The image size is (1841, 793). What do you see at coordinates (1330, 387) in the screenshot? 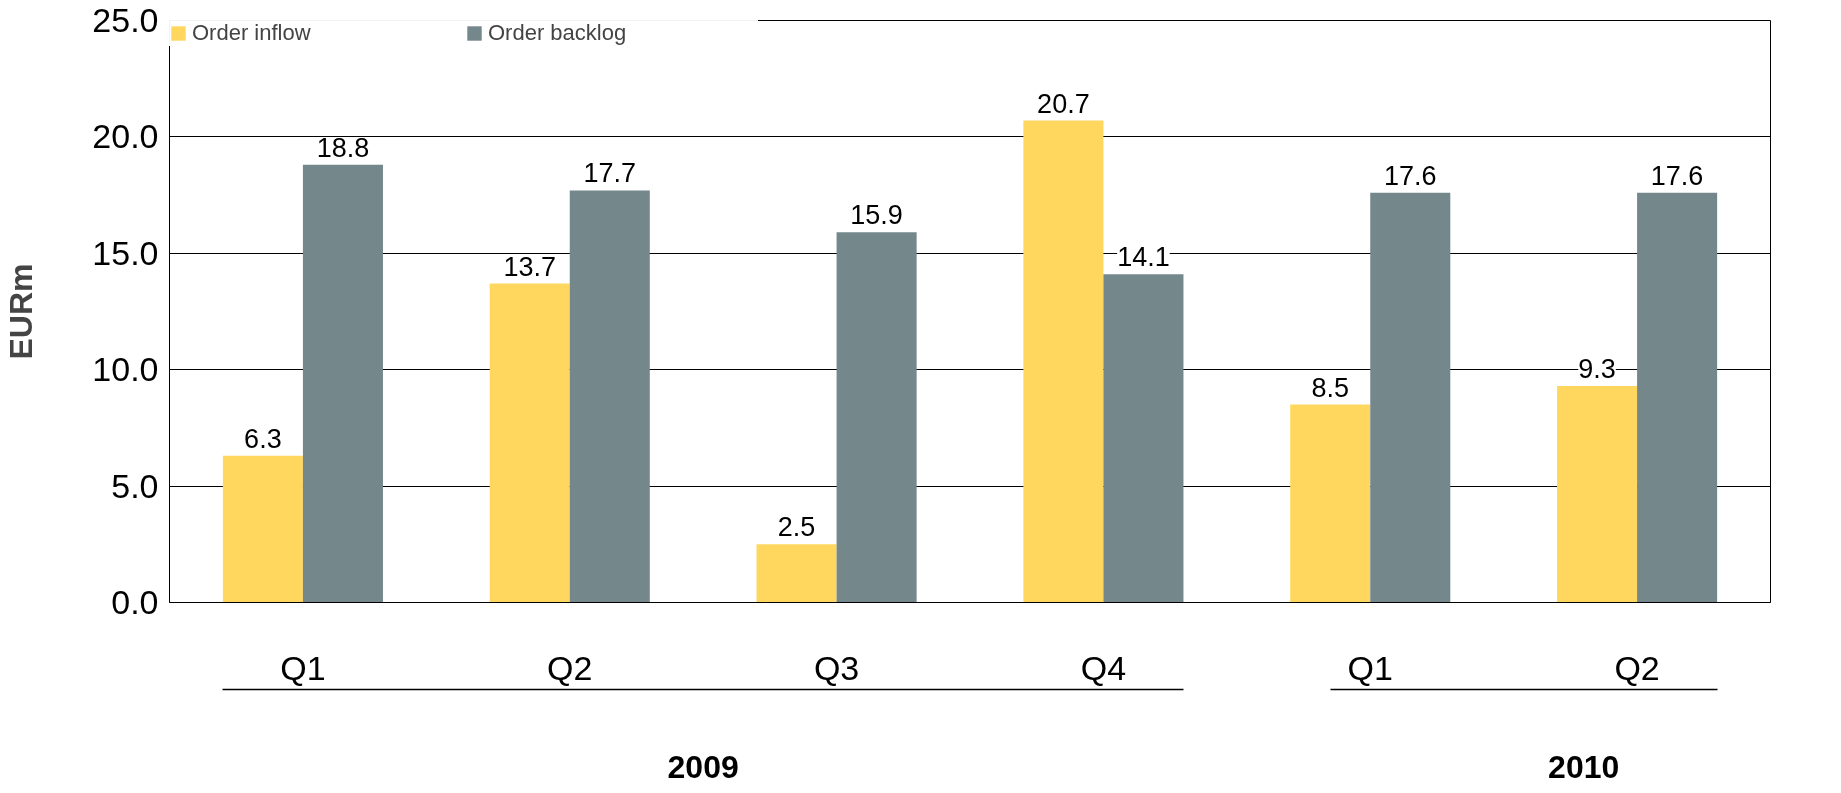
I see `data-label: 8.5` at bounding box center [1330, 387].